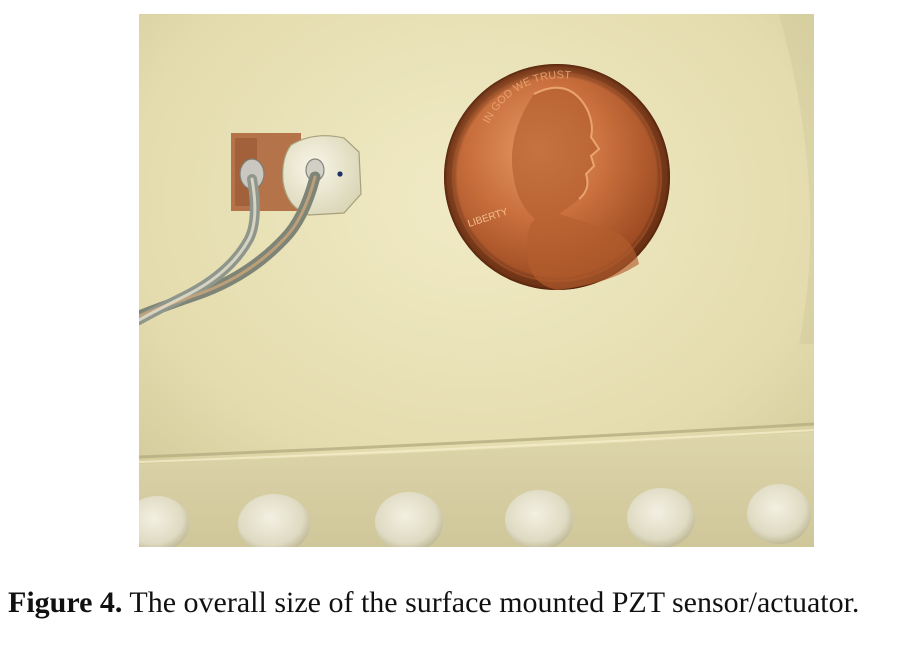  Describe the element at coordinates (796, 179) in the screenshot. I see `surface-edge-shadow` at that location.